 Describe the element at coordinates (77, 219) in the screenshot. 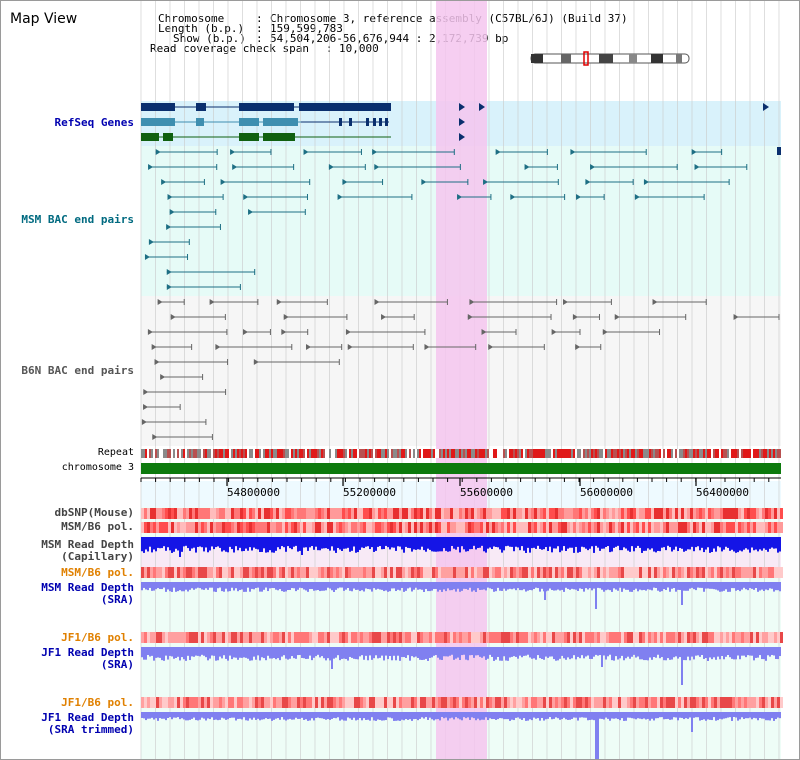

I see `msm-bac-track-label: MSM BAC end pairs` at that location.